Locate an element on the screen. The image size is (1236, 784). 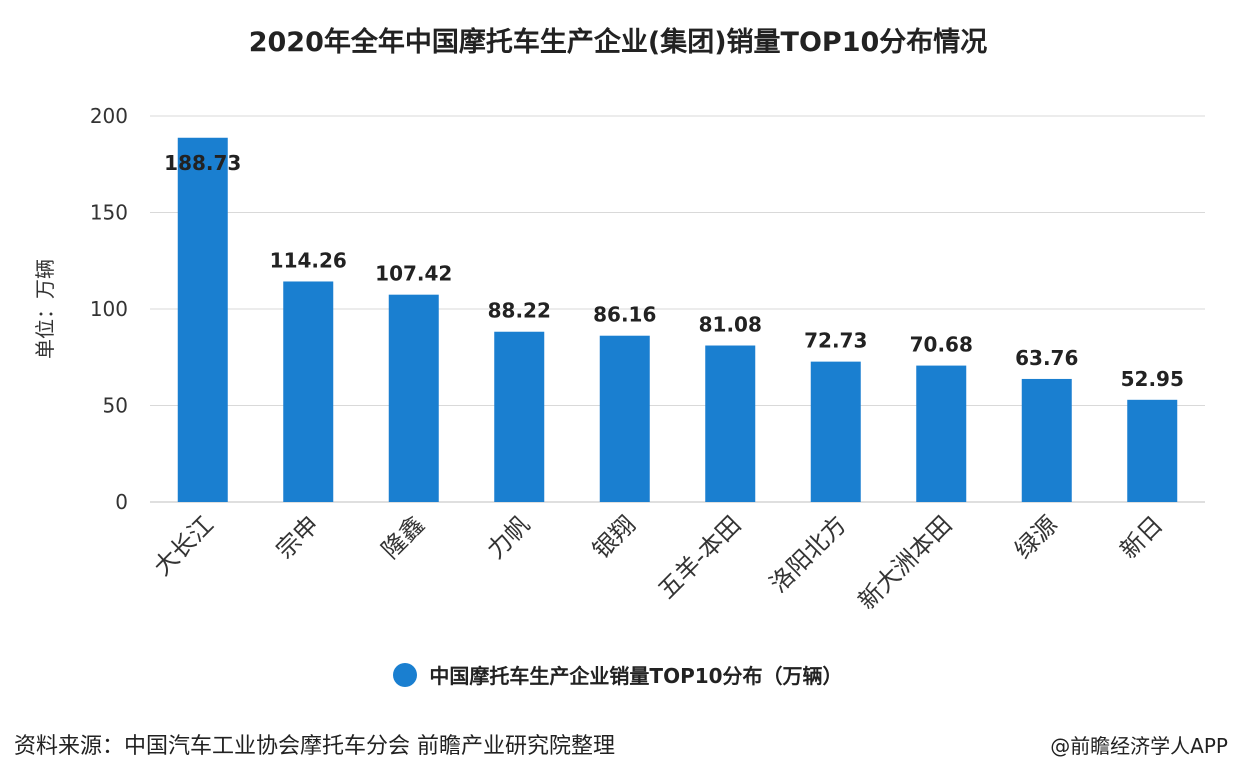
data-label: 107.42 is located at coordinates (413, 274).